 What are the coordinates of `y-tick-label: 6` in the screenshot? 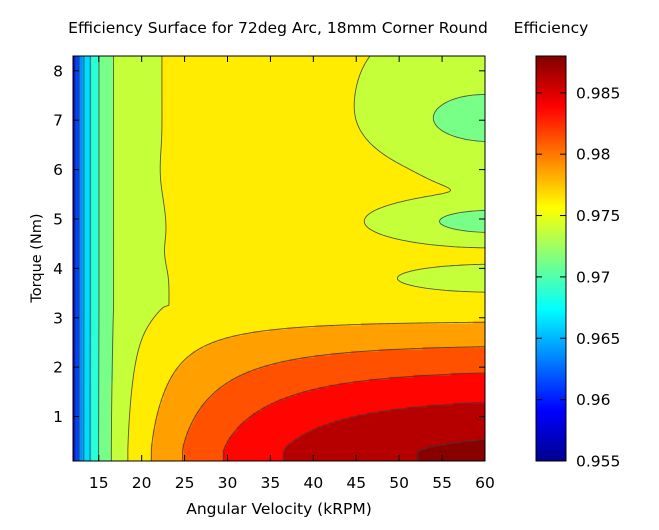 It's located at (58, 170).